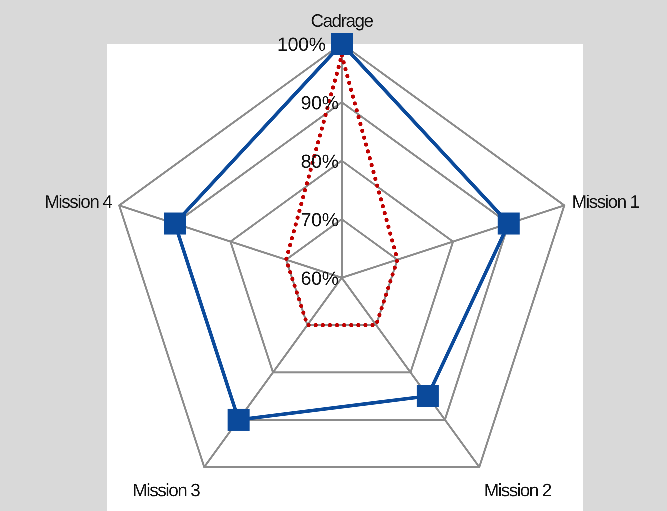 Image resolution: width=667 pixels, height=511 pixels. What do you see at coordinates (320, 163) in the screenshot?
I see `y-tick-label: 80%` at bounding box center [320, 163].